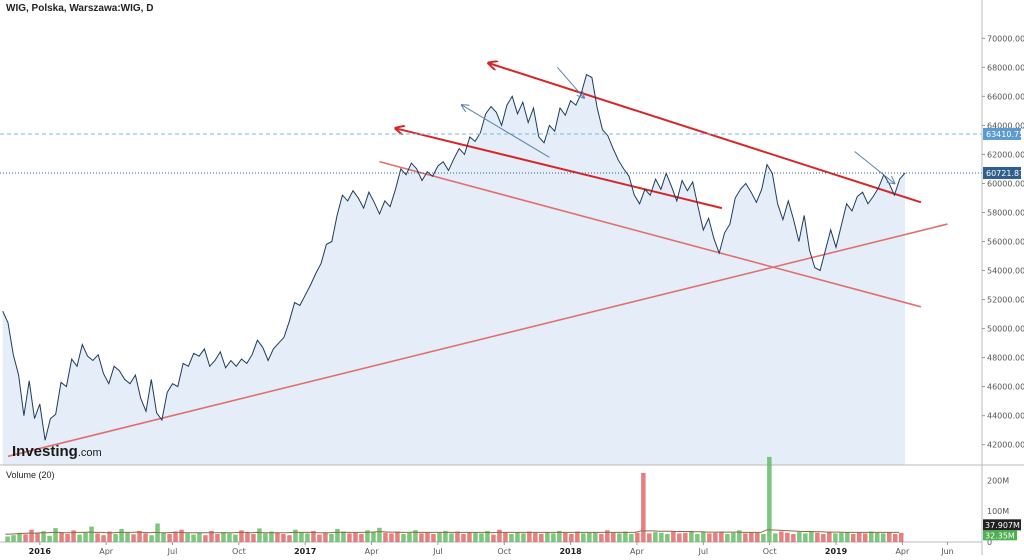 The image size is (1024, 560). Describe the element at coordinates (1005, 445) in the screenshot. I see `y-tick-label: 42000.00` at that location.